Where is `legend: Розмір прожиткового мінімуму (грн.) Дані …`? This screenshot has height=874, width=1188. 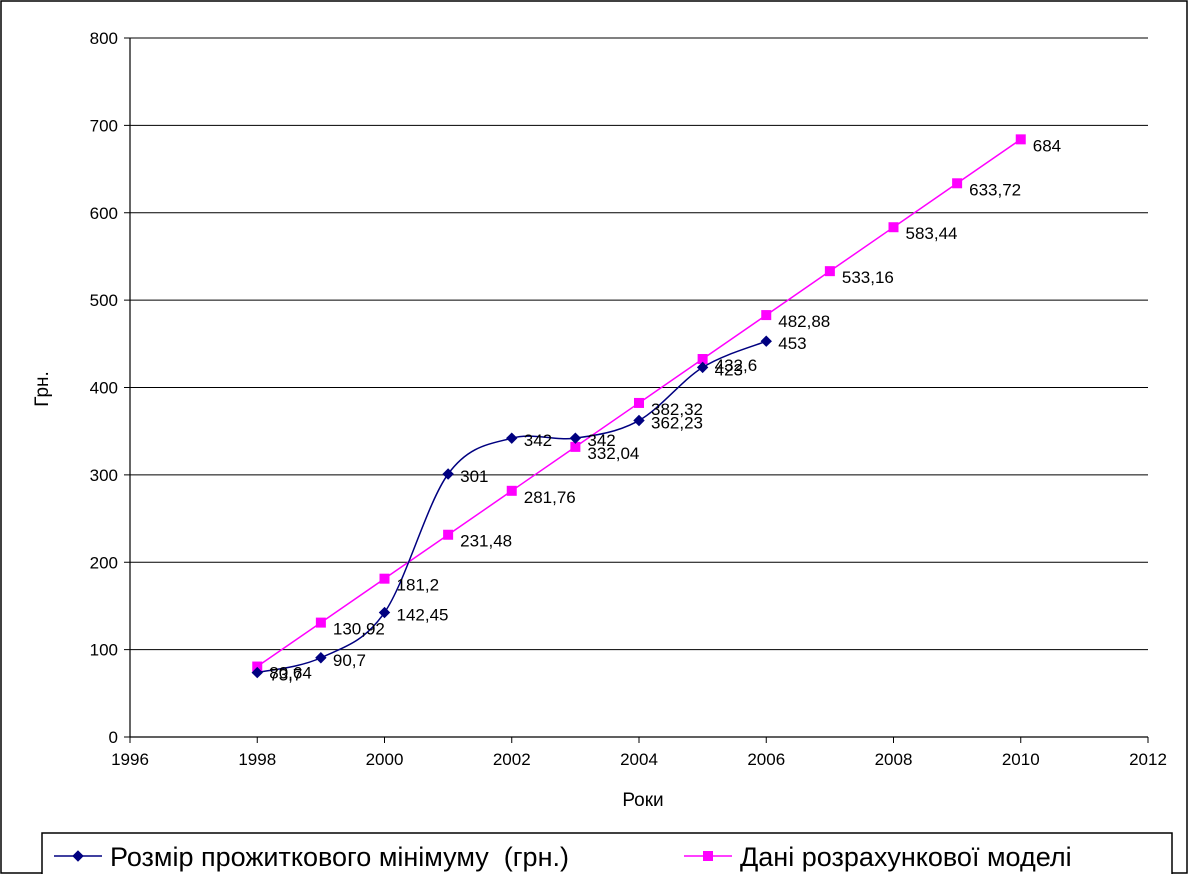 legend: Розмір прожиткового мінімуму (грн.) Дані … is located at coordinates (607, 853).